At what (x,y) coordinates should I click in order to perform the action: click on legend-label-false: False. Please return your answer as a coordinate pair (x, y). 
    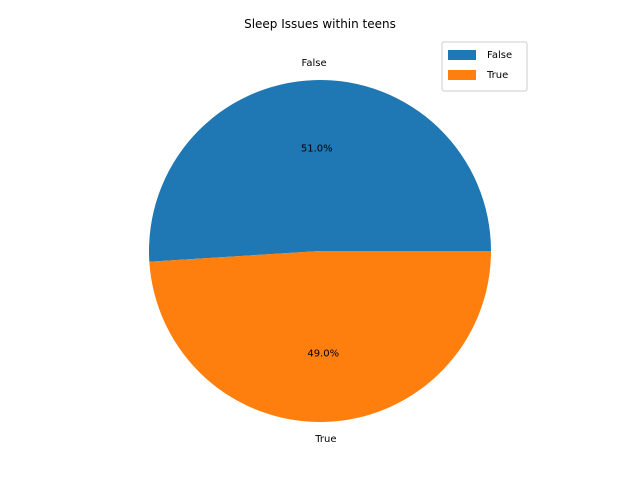
    Looking at the image, I should click on (499, 55).